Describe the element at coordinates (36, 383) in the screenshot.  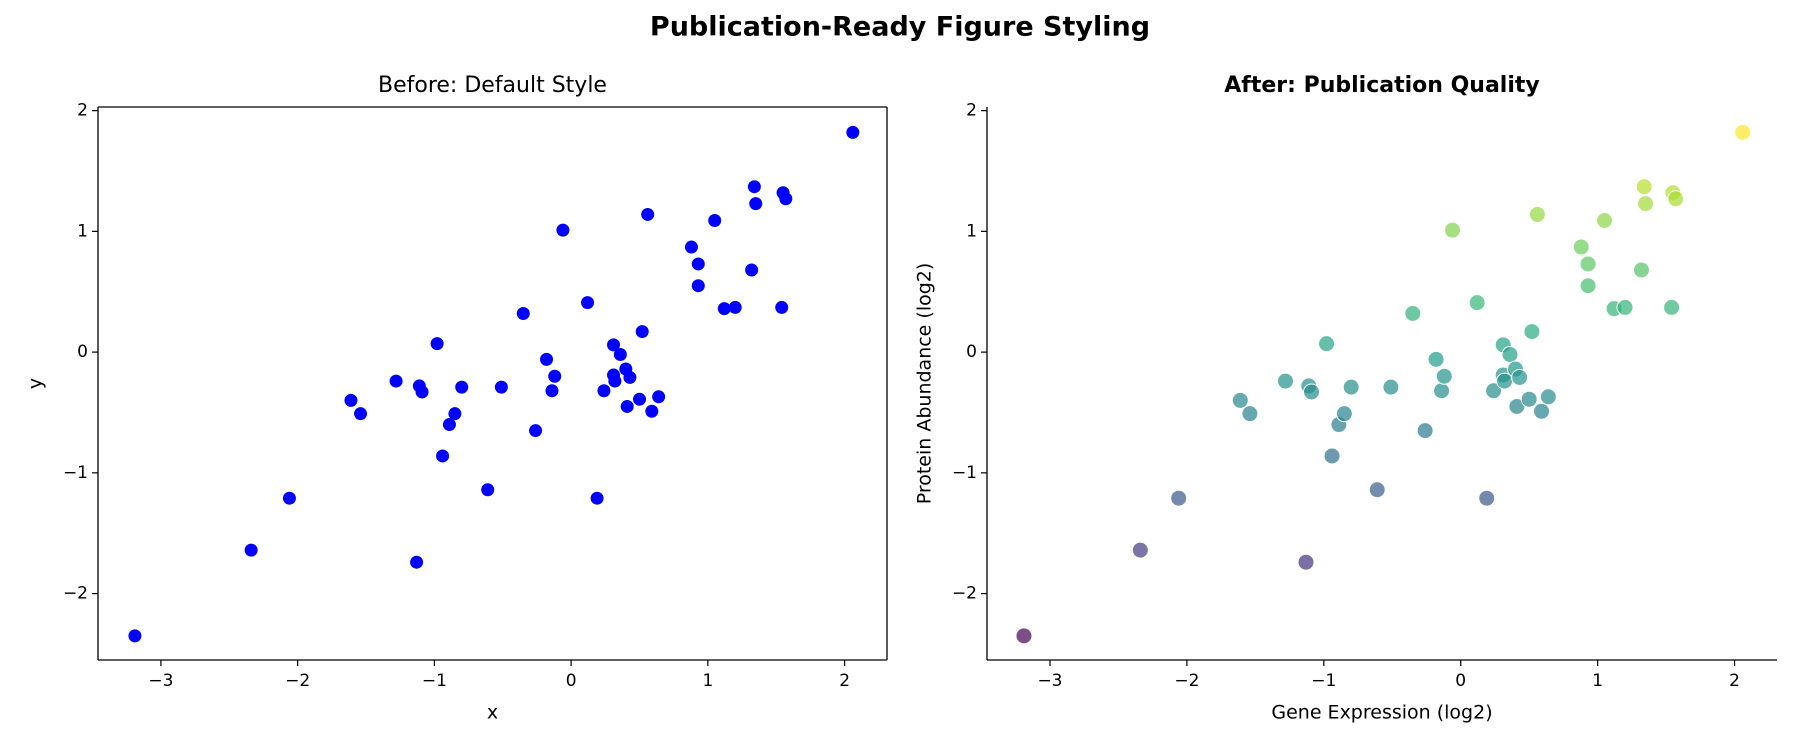
I see `y-axis-label: y` at that location.